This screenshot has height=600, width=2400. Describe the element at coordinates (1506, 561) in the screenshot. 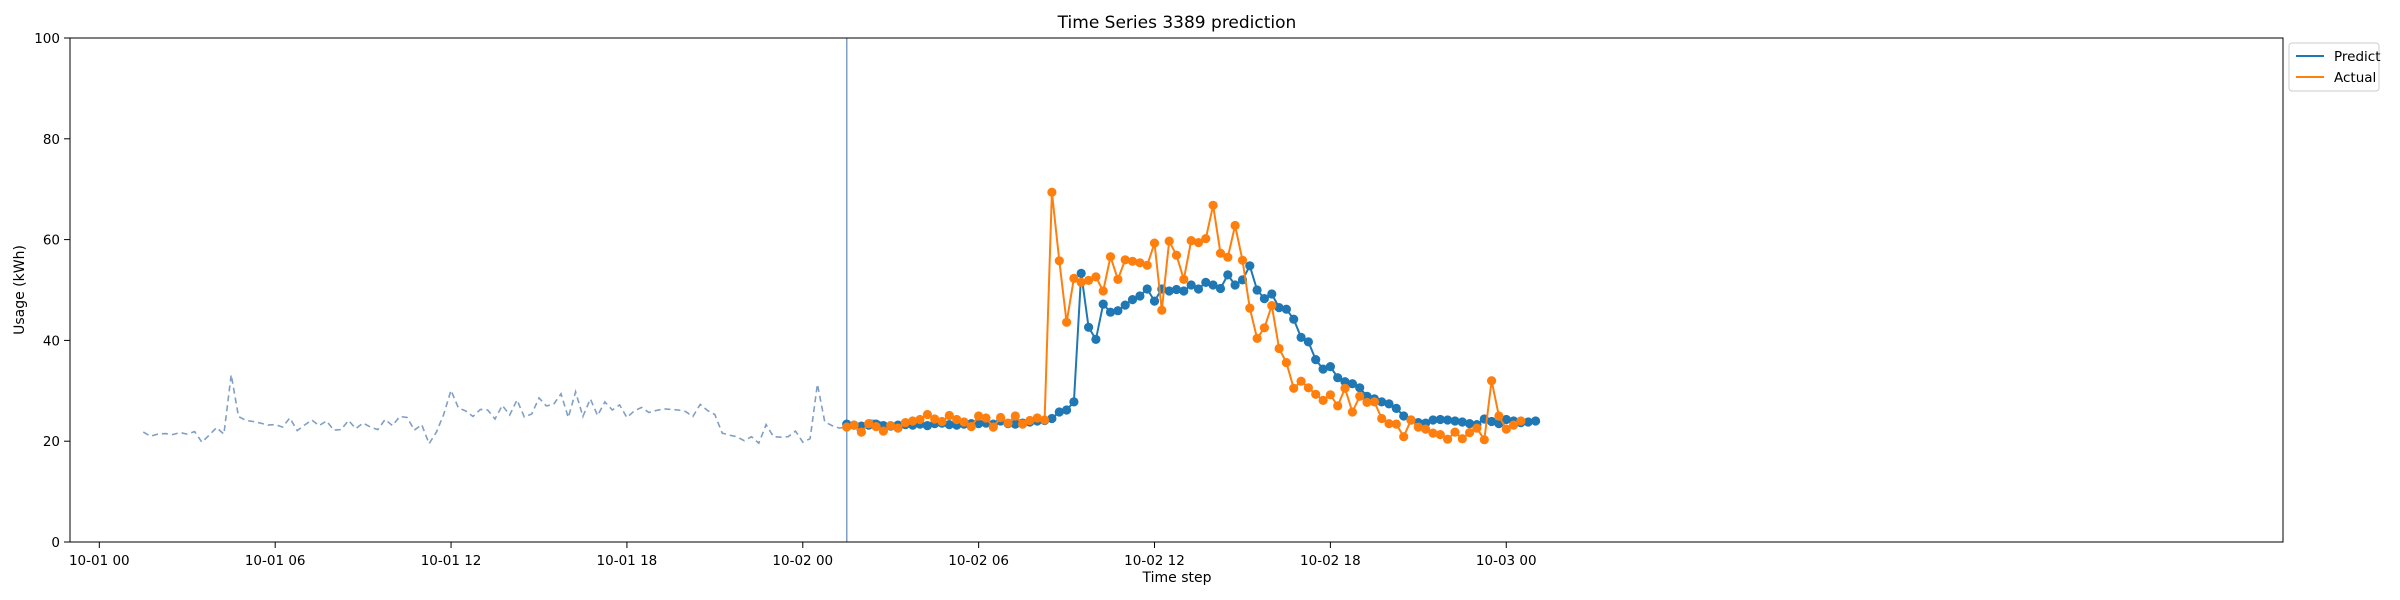

I see `x-tick-label: 10-03 00` at that location.